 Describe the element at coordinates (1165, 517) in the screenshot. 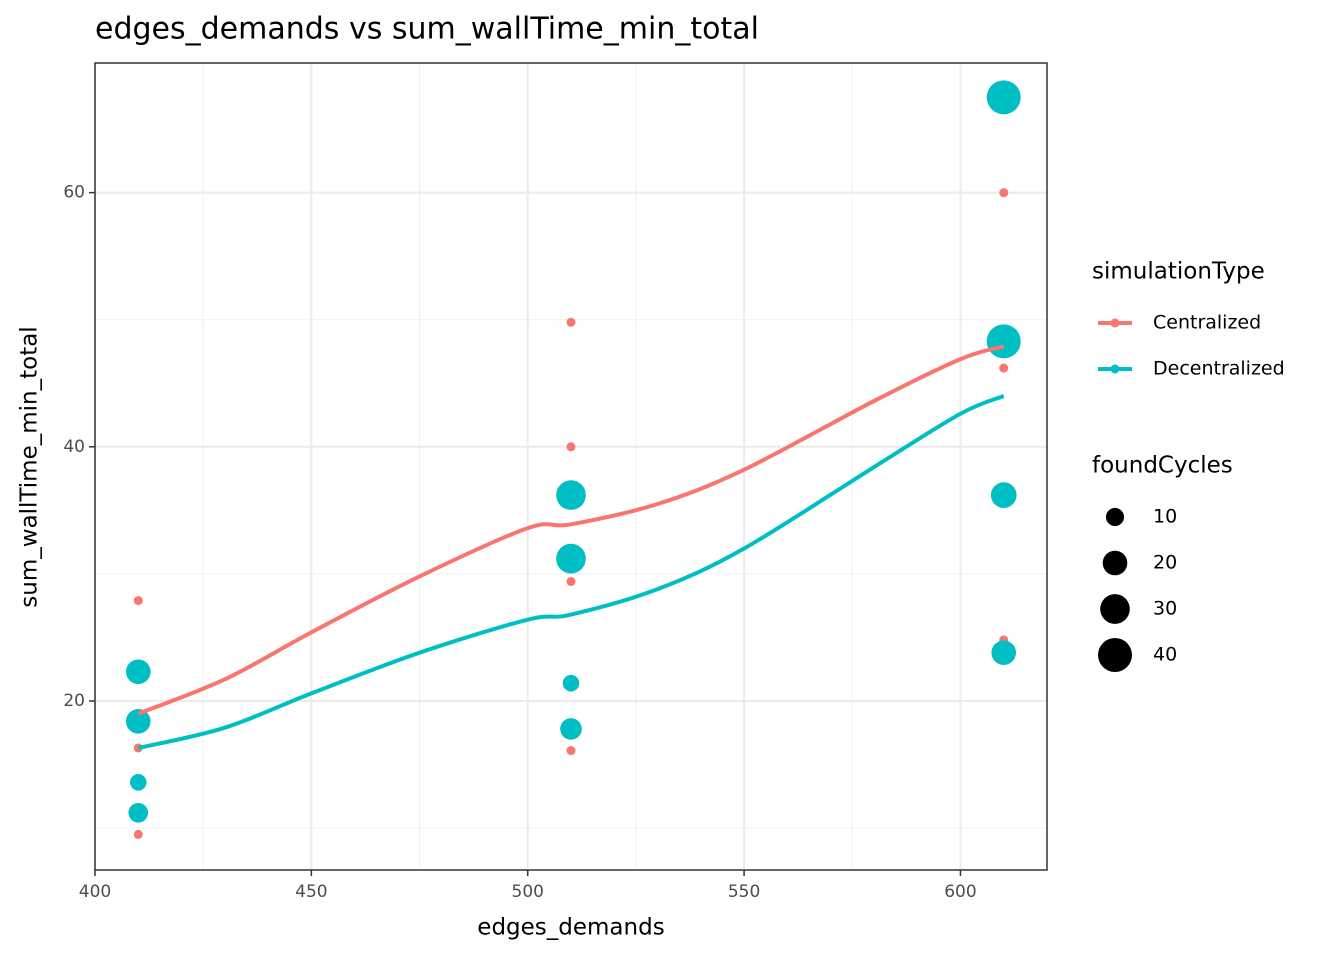

I see `size-legend-label: 10` at that location.